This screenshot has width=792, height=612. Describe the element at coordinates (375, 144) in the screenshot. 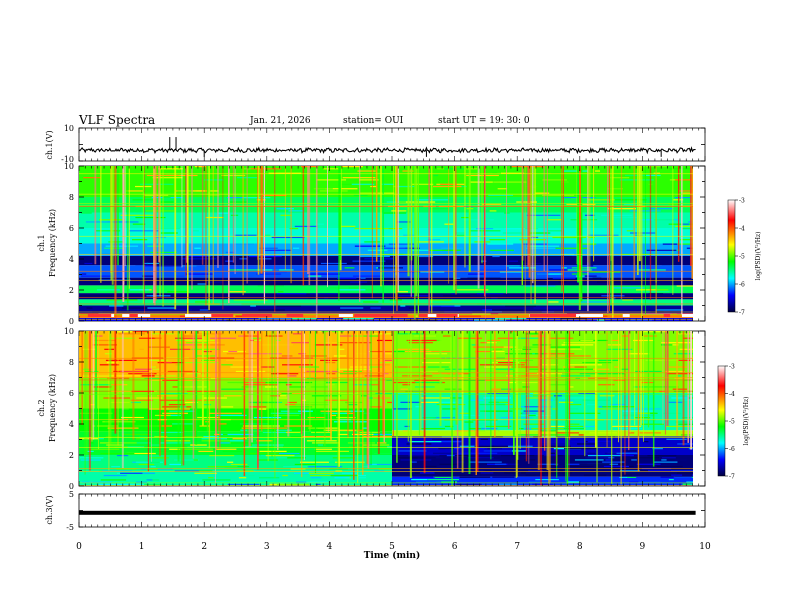

I see `ch1-waveform-panel: 10 -10 ch.1(V)` at that location.